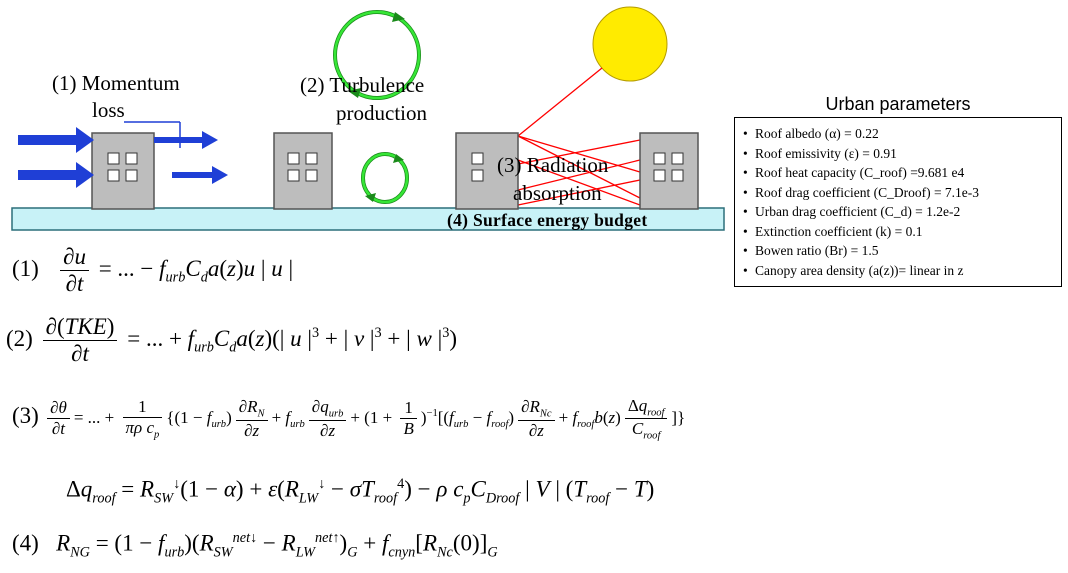 The width and height of the screenshot is (1068, 573). I want to click on label-turbulence-line2: production, so click(381, 113).